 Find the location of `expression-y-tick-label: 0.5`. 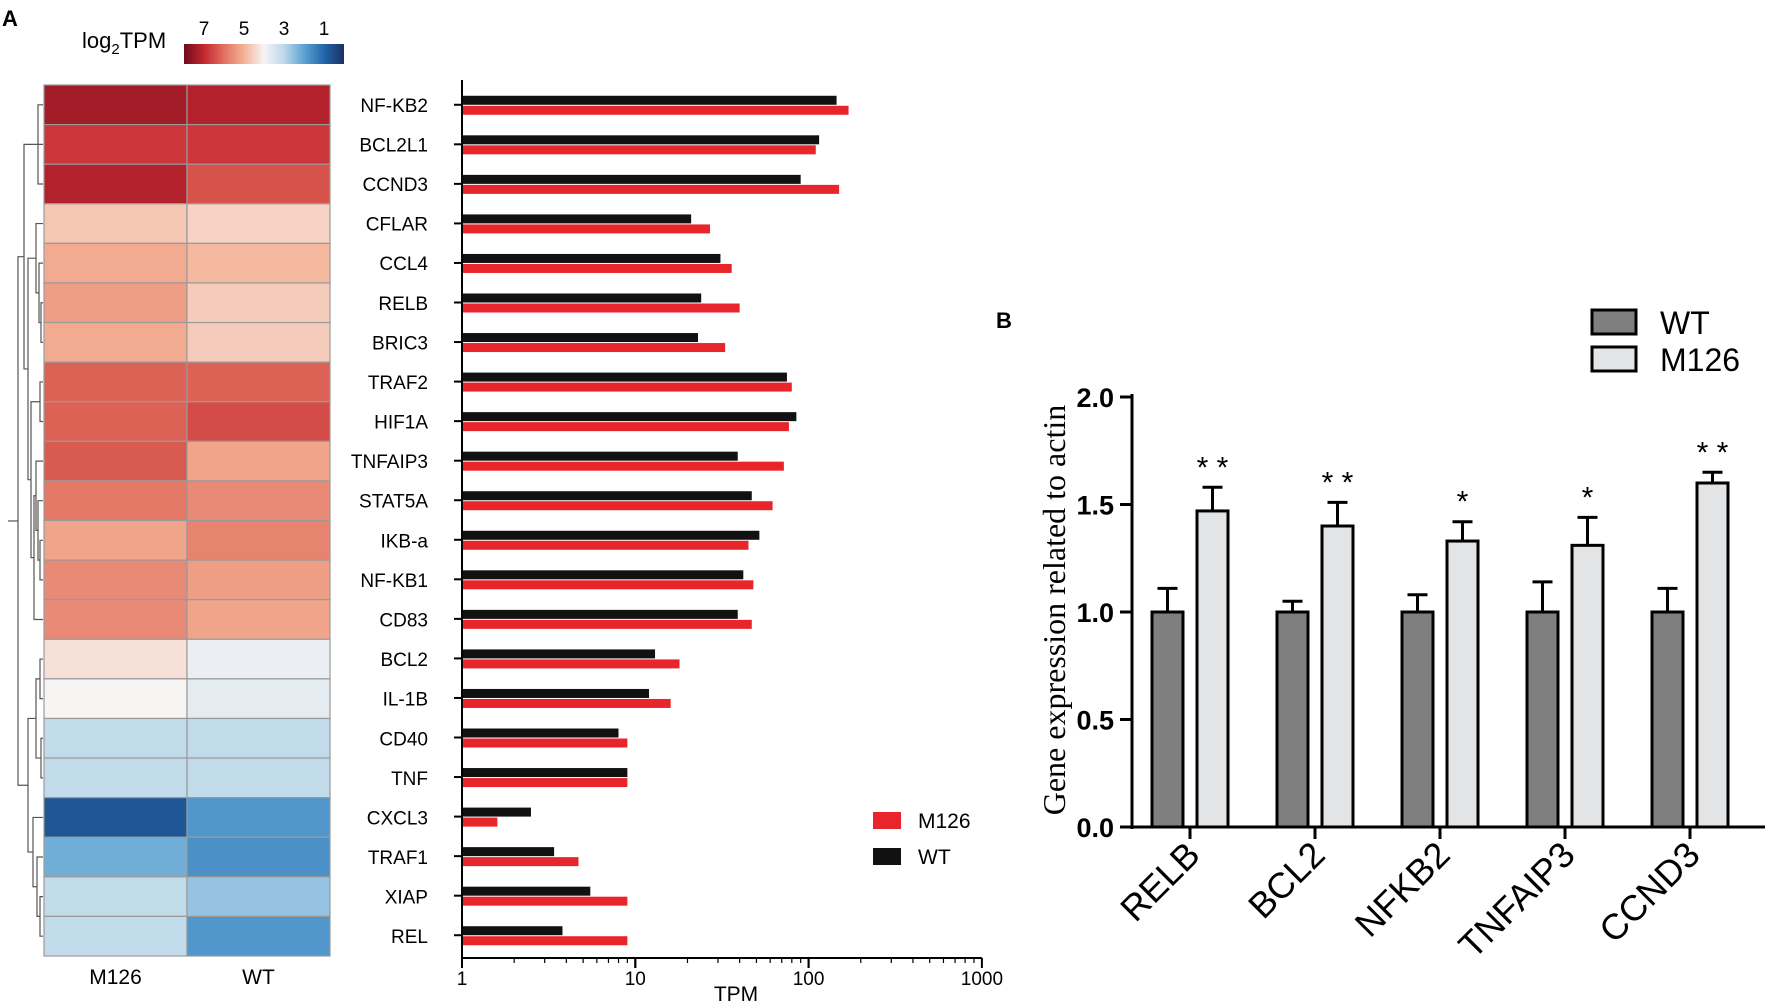

expression-y-tick-label: 0.5 is located at coordinates (1095, 721).